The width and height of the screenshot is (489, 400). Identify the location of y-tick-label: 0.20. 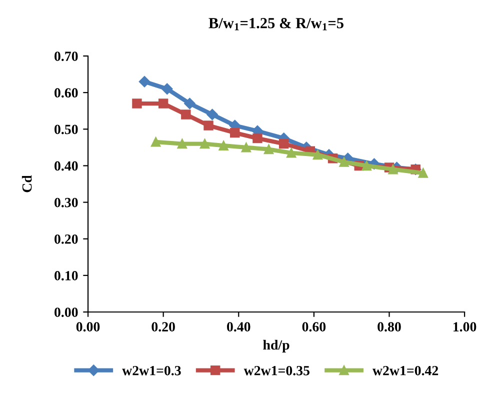
(66, 239).